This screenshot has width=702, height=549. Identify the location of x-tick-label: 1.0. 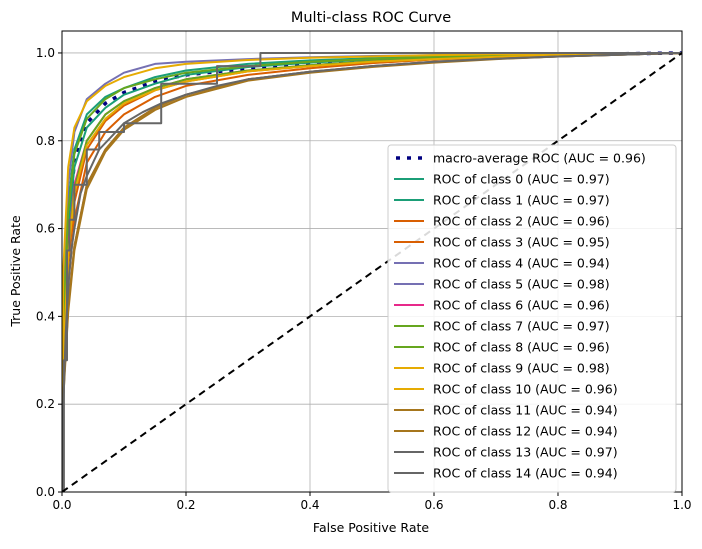
(681, 505).